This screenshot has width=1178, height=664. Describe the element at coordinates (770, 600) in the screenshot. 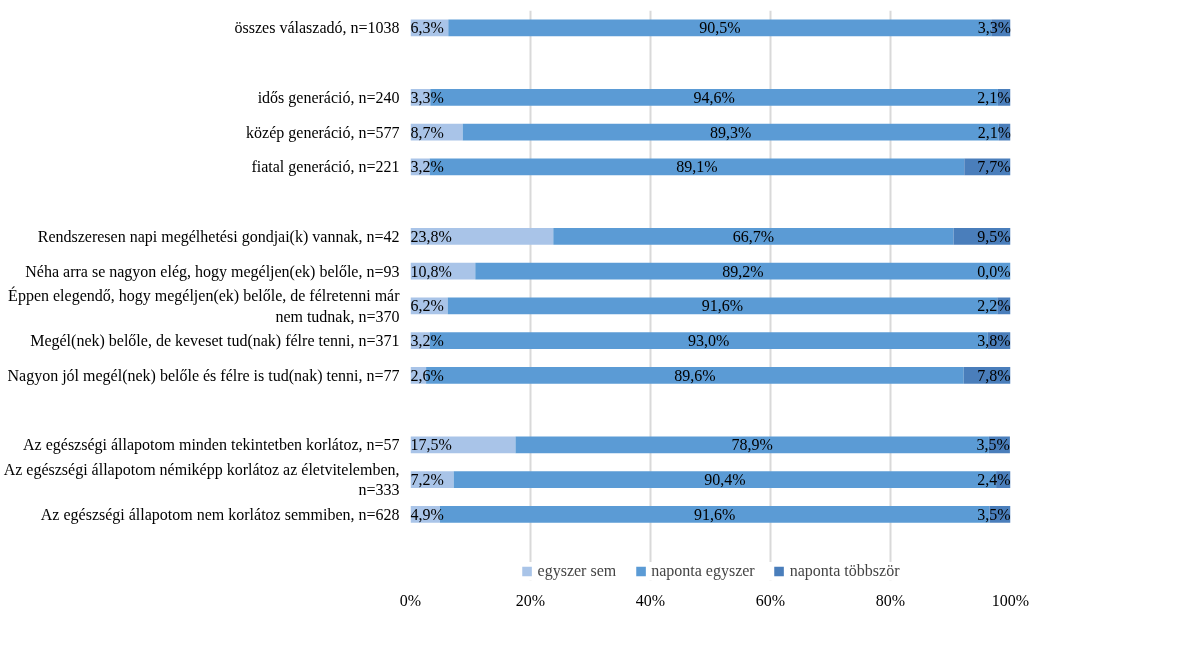

I see `x-tick-label: 60%` at that location.